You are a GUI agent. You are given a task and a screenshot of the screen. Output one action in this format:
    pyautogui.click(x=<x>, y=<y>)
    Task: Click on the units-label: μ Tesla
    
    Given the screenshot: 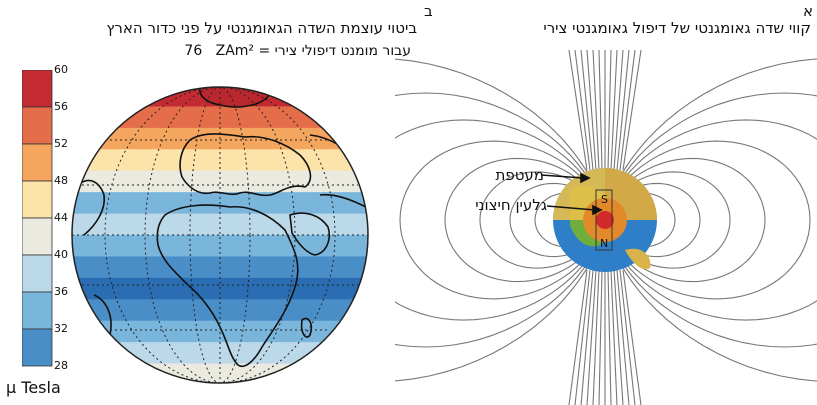 What is the action you would take?
    pyautogui.click(x=33, y=387)
    